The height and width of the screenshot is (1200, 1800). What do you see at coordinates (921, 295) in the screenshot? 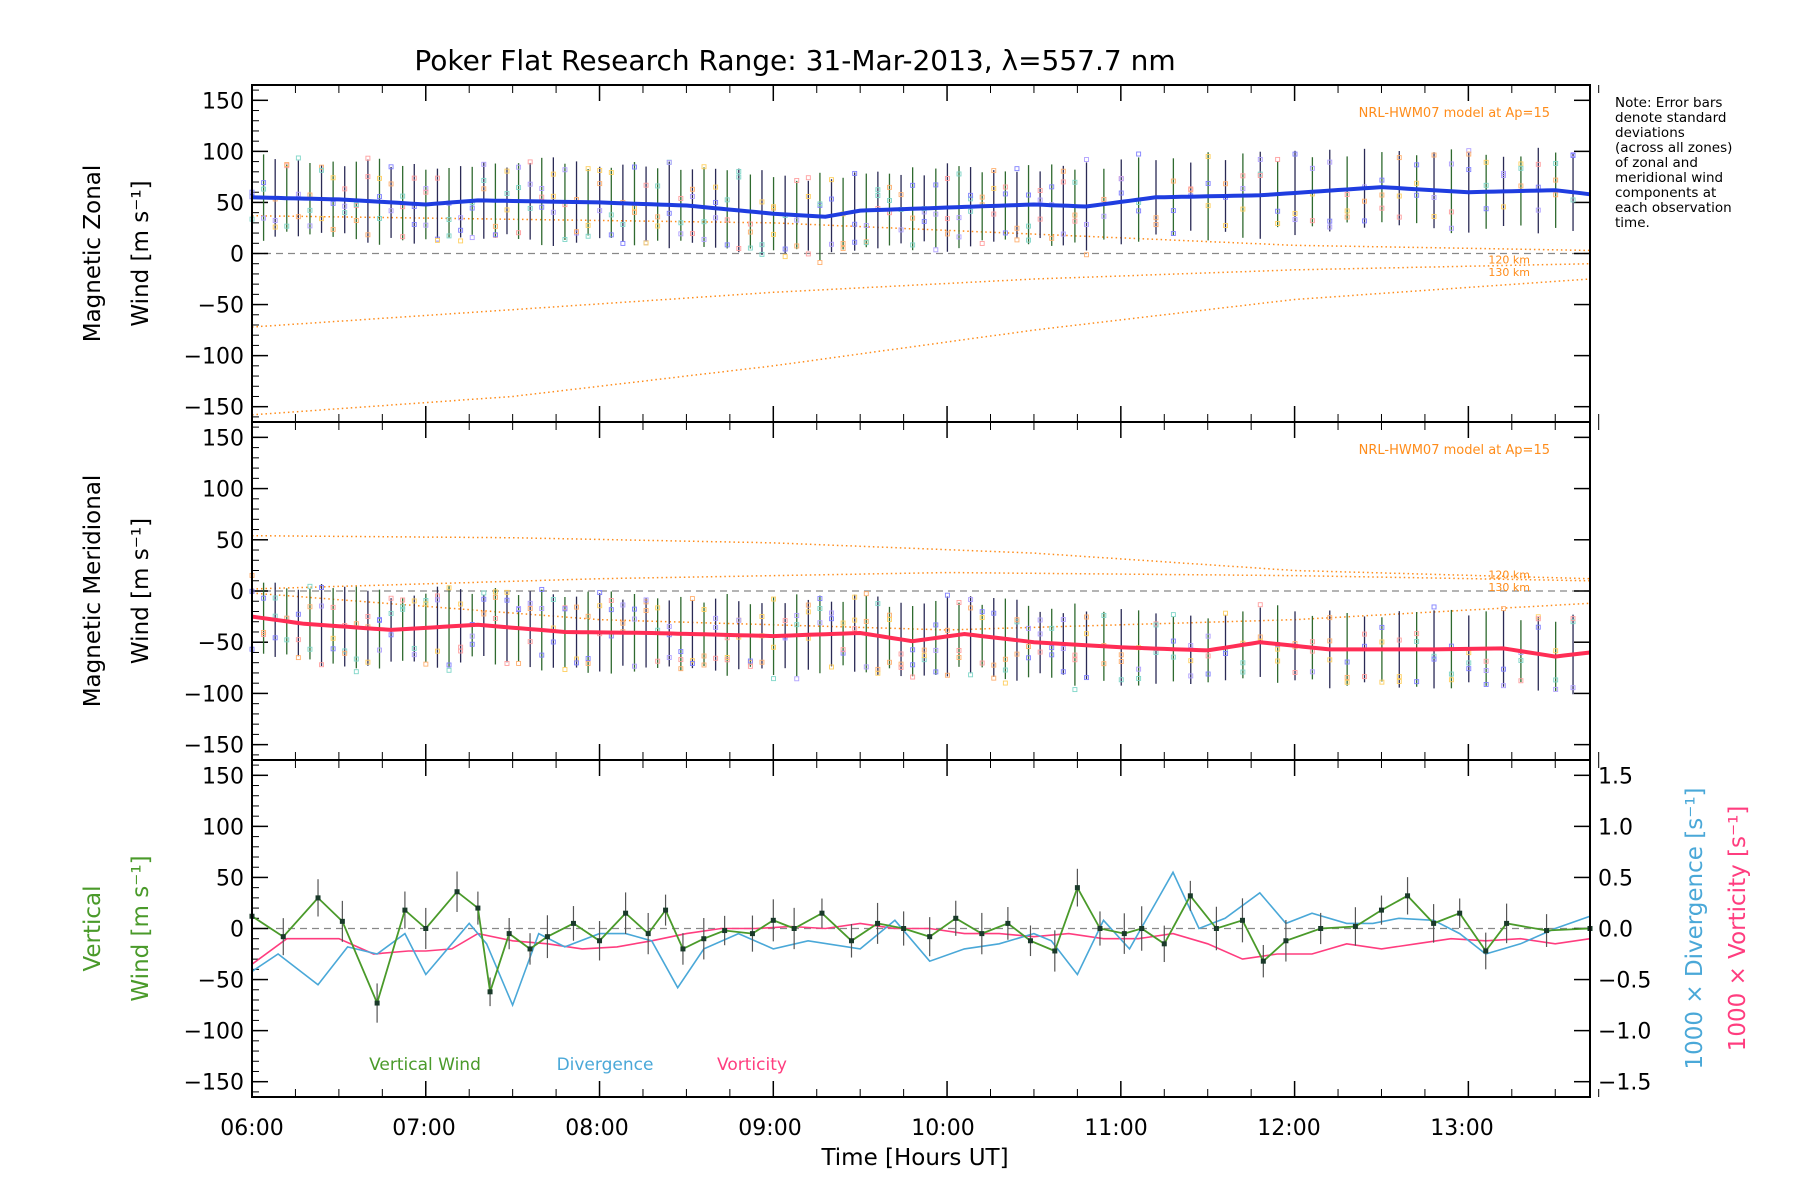
I see `model-curve` at bounding box center [921, 295].